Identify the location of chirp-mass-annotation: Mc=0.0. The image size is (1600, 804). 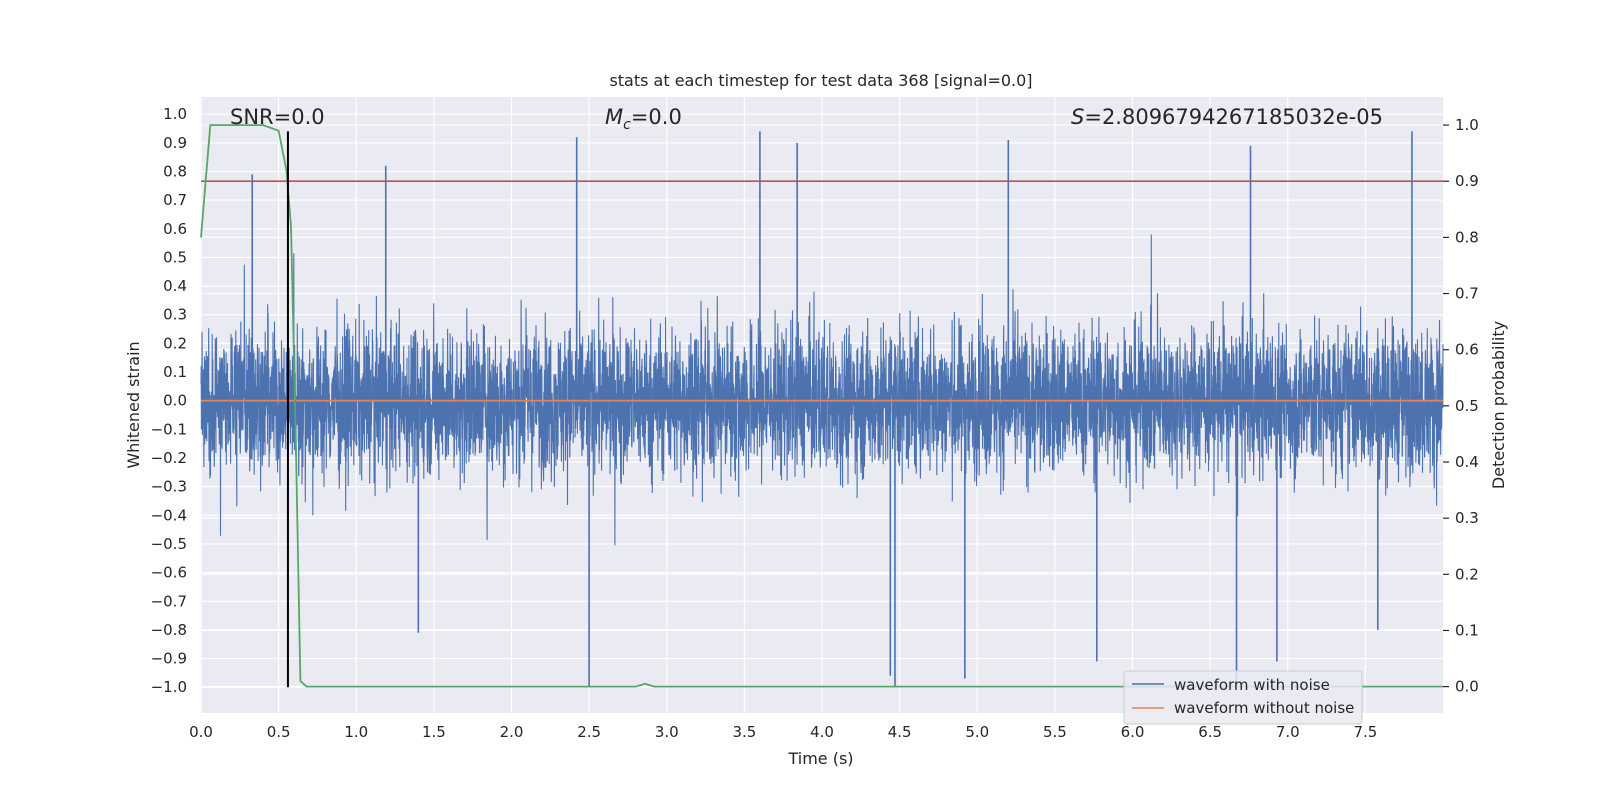
(643, 119).